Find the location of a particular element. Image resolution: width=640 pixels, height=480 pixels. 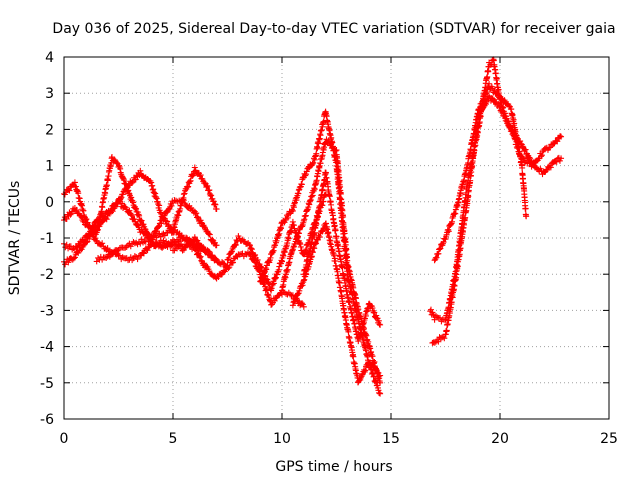

y-tick-label: -4 is located at coordinates (47, 348).